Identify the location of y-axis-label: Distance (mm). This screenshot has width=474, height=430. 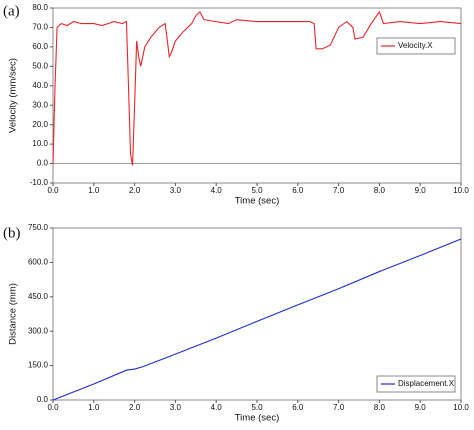
(13, 314).